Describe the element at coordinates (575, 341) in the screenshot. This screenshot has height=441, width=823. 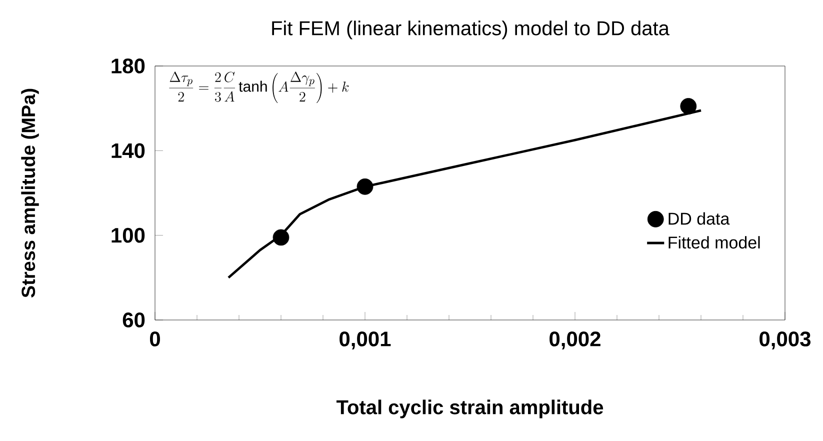
I see `x-tick-label: 0,002` at that location.